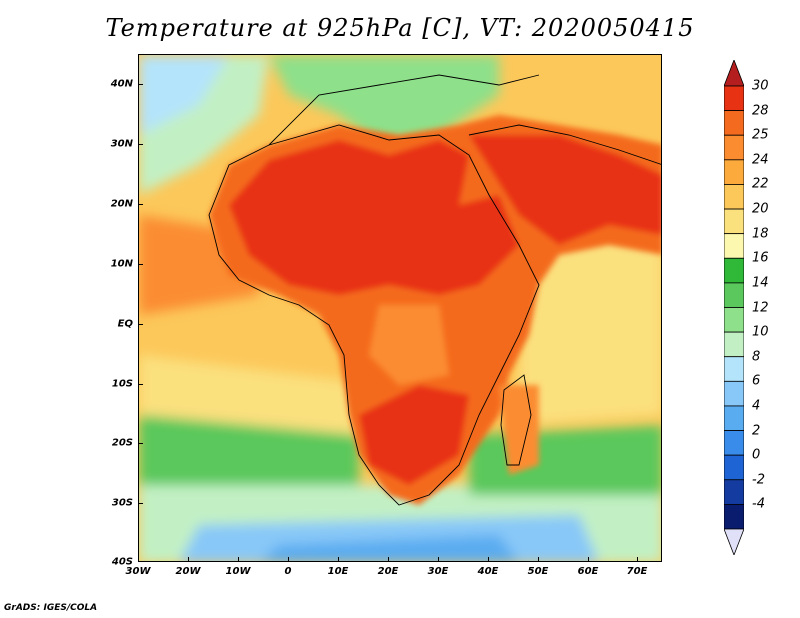 The width and height of the screenshot is (800, 618). I want to click on color-bar, so click(734, 307).